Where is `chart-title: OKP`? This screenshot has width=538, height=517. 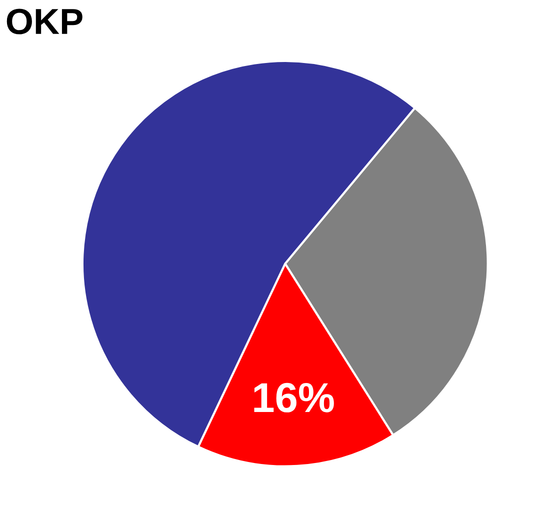 chart-title: OKP is located at coordinates (44, 21).